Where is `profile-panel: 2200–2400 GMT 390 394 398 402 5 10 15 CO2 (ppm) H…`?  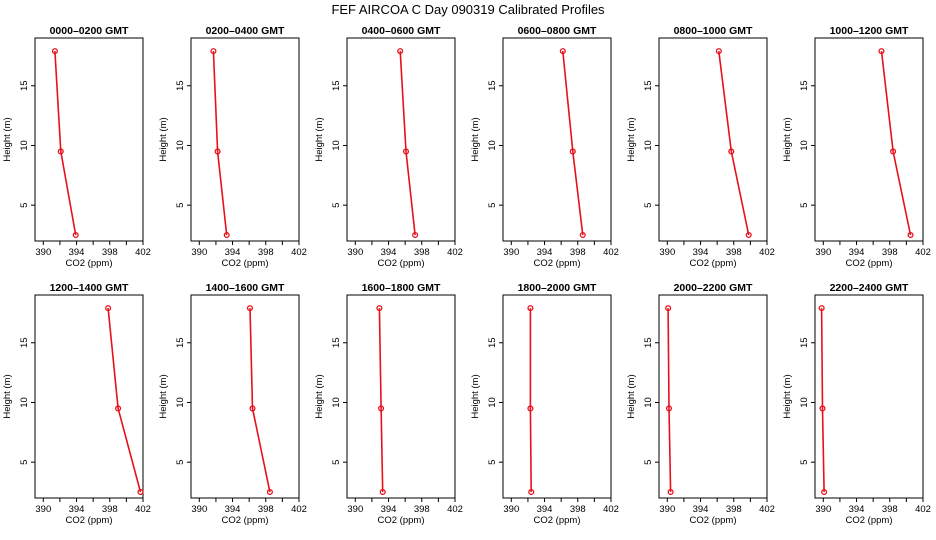 profile-panel: 2200–2400 GMT 390 394 398 402 5 10 15 CO2 (ppm) H… is located at coordinates (856, 404).